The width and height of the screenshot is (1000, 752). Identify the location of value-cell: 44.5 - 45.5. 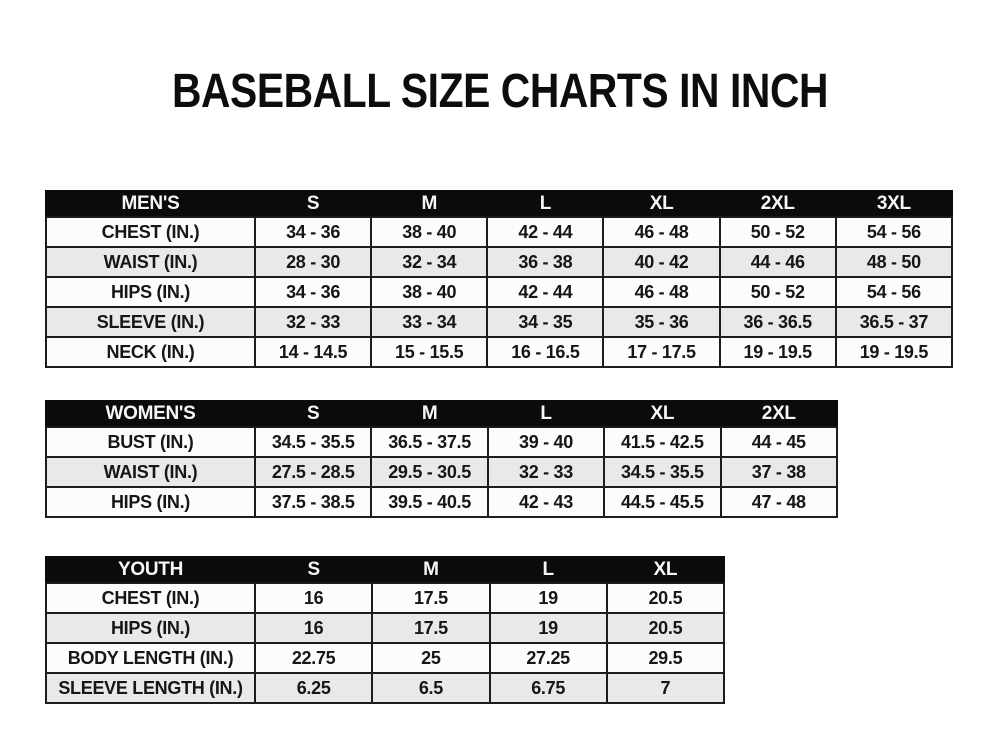
(662, 502).